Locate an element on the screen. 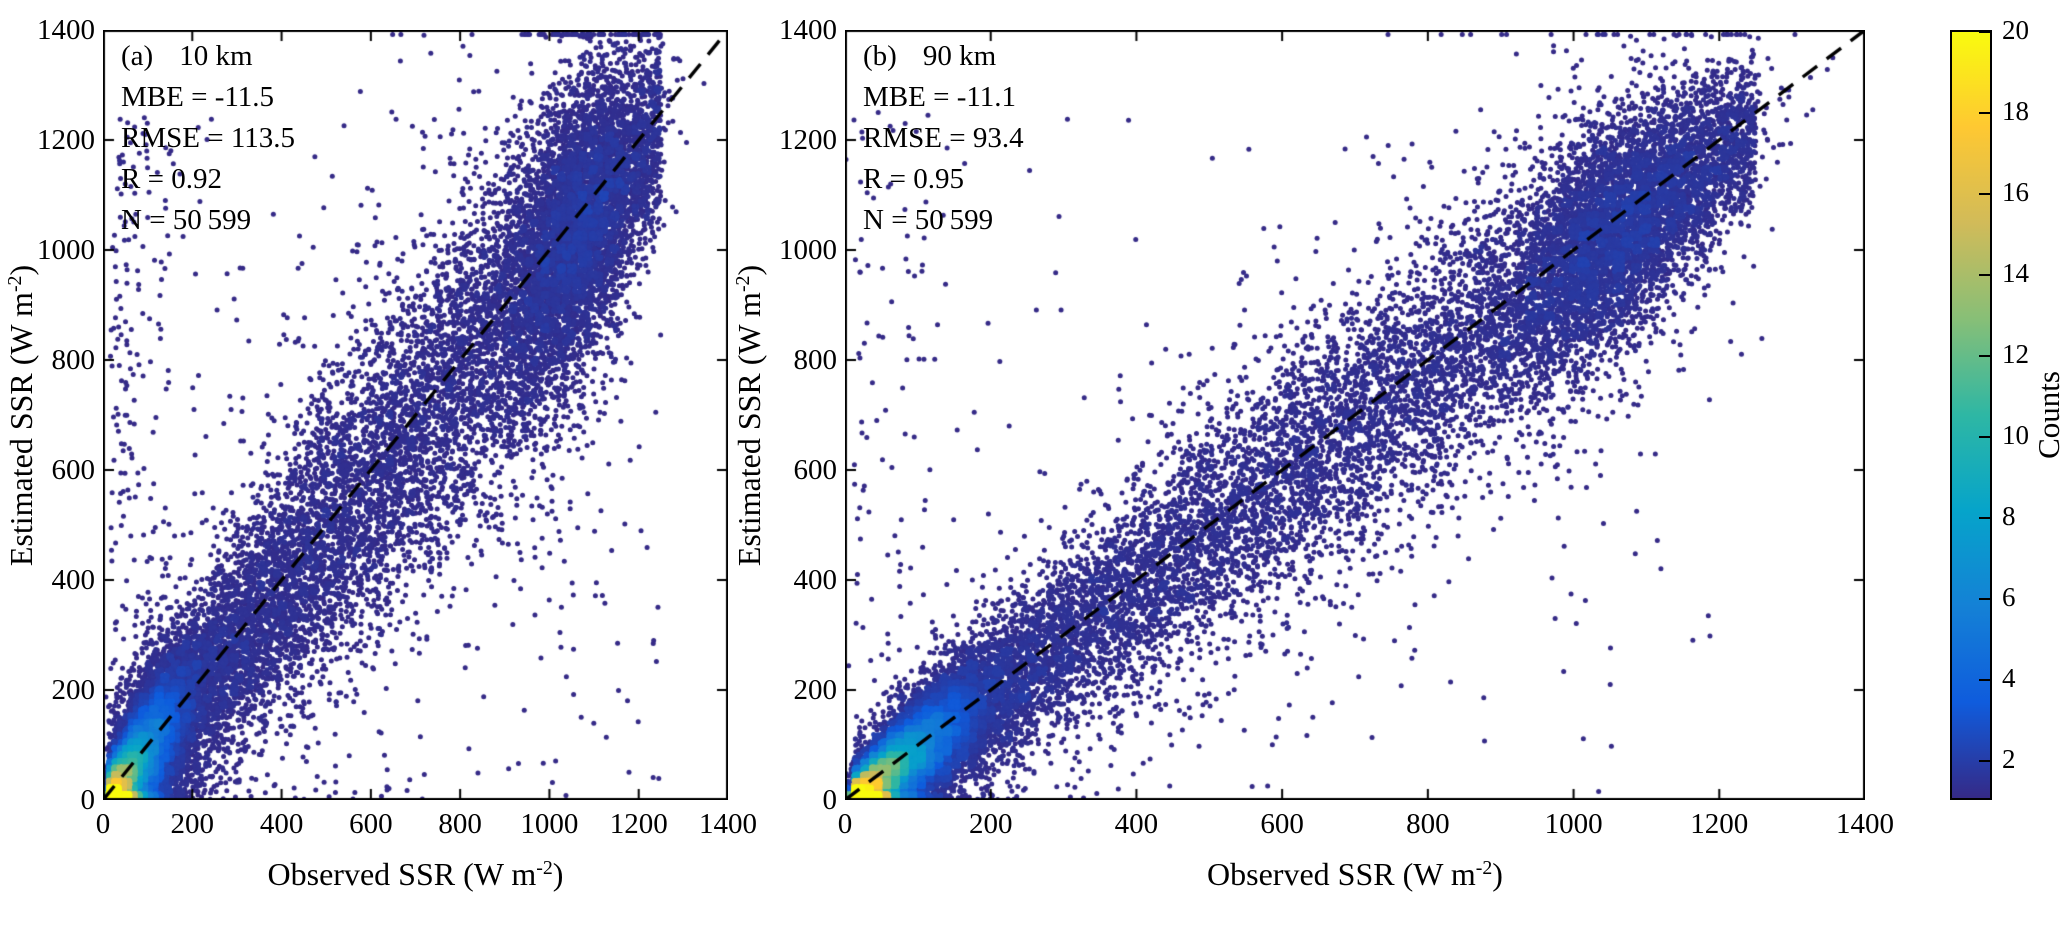 The width and height of the screenshot is (2067, 946). colorbar-tick-label: 16 is located at coordinates (2015, 192).